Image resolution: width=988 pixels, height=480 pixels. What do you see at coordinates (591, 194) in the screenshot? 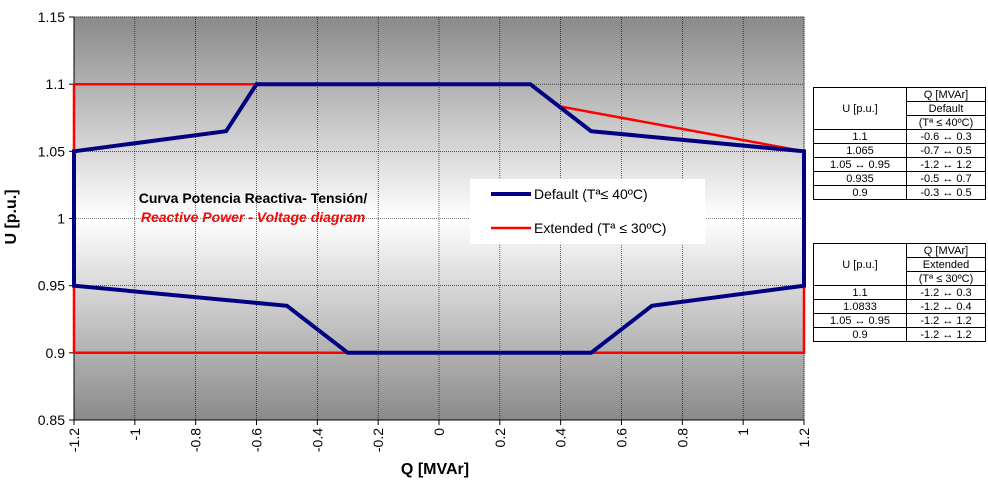
I see `legend-label-default: Default (Tª≤ 40ºC)` at bounding box center [591, 194].